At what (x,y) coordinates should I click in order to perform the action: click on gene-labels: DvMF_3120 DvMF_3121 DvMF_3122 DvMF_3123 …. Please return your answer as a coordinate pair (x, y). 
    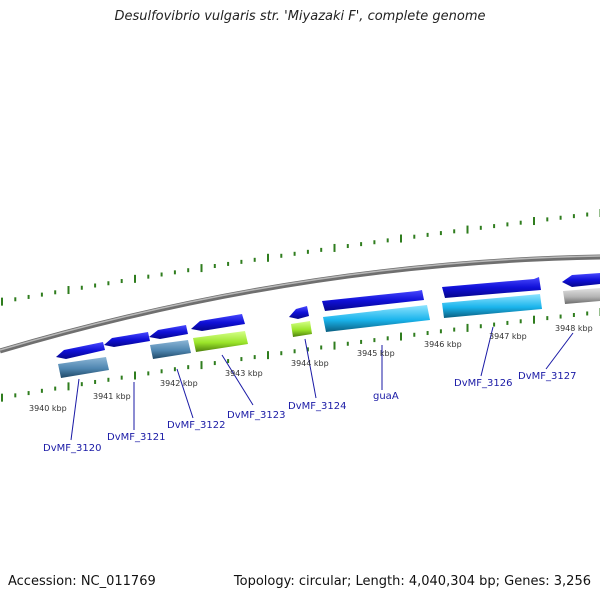
    Looking at the image, I should click on (309, 412).